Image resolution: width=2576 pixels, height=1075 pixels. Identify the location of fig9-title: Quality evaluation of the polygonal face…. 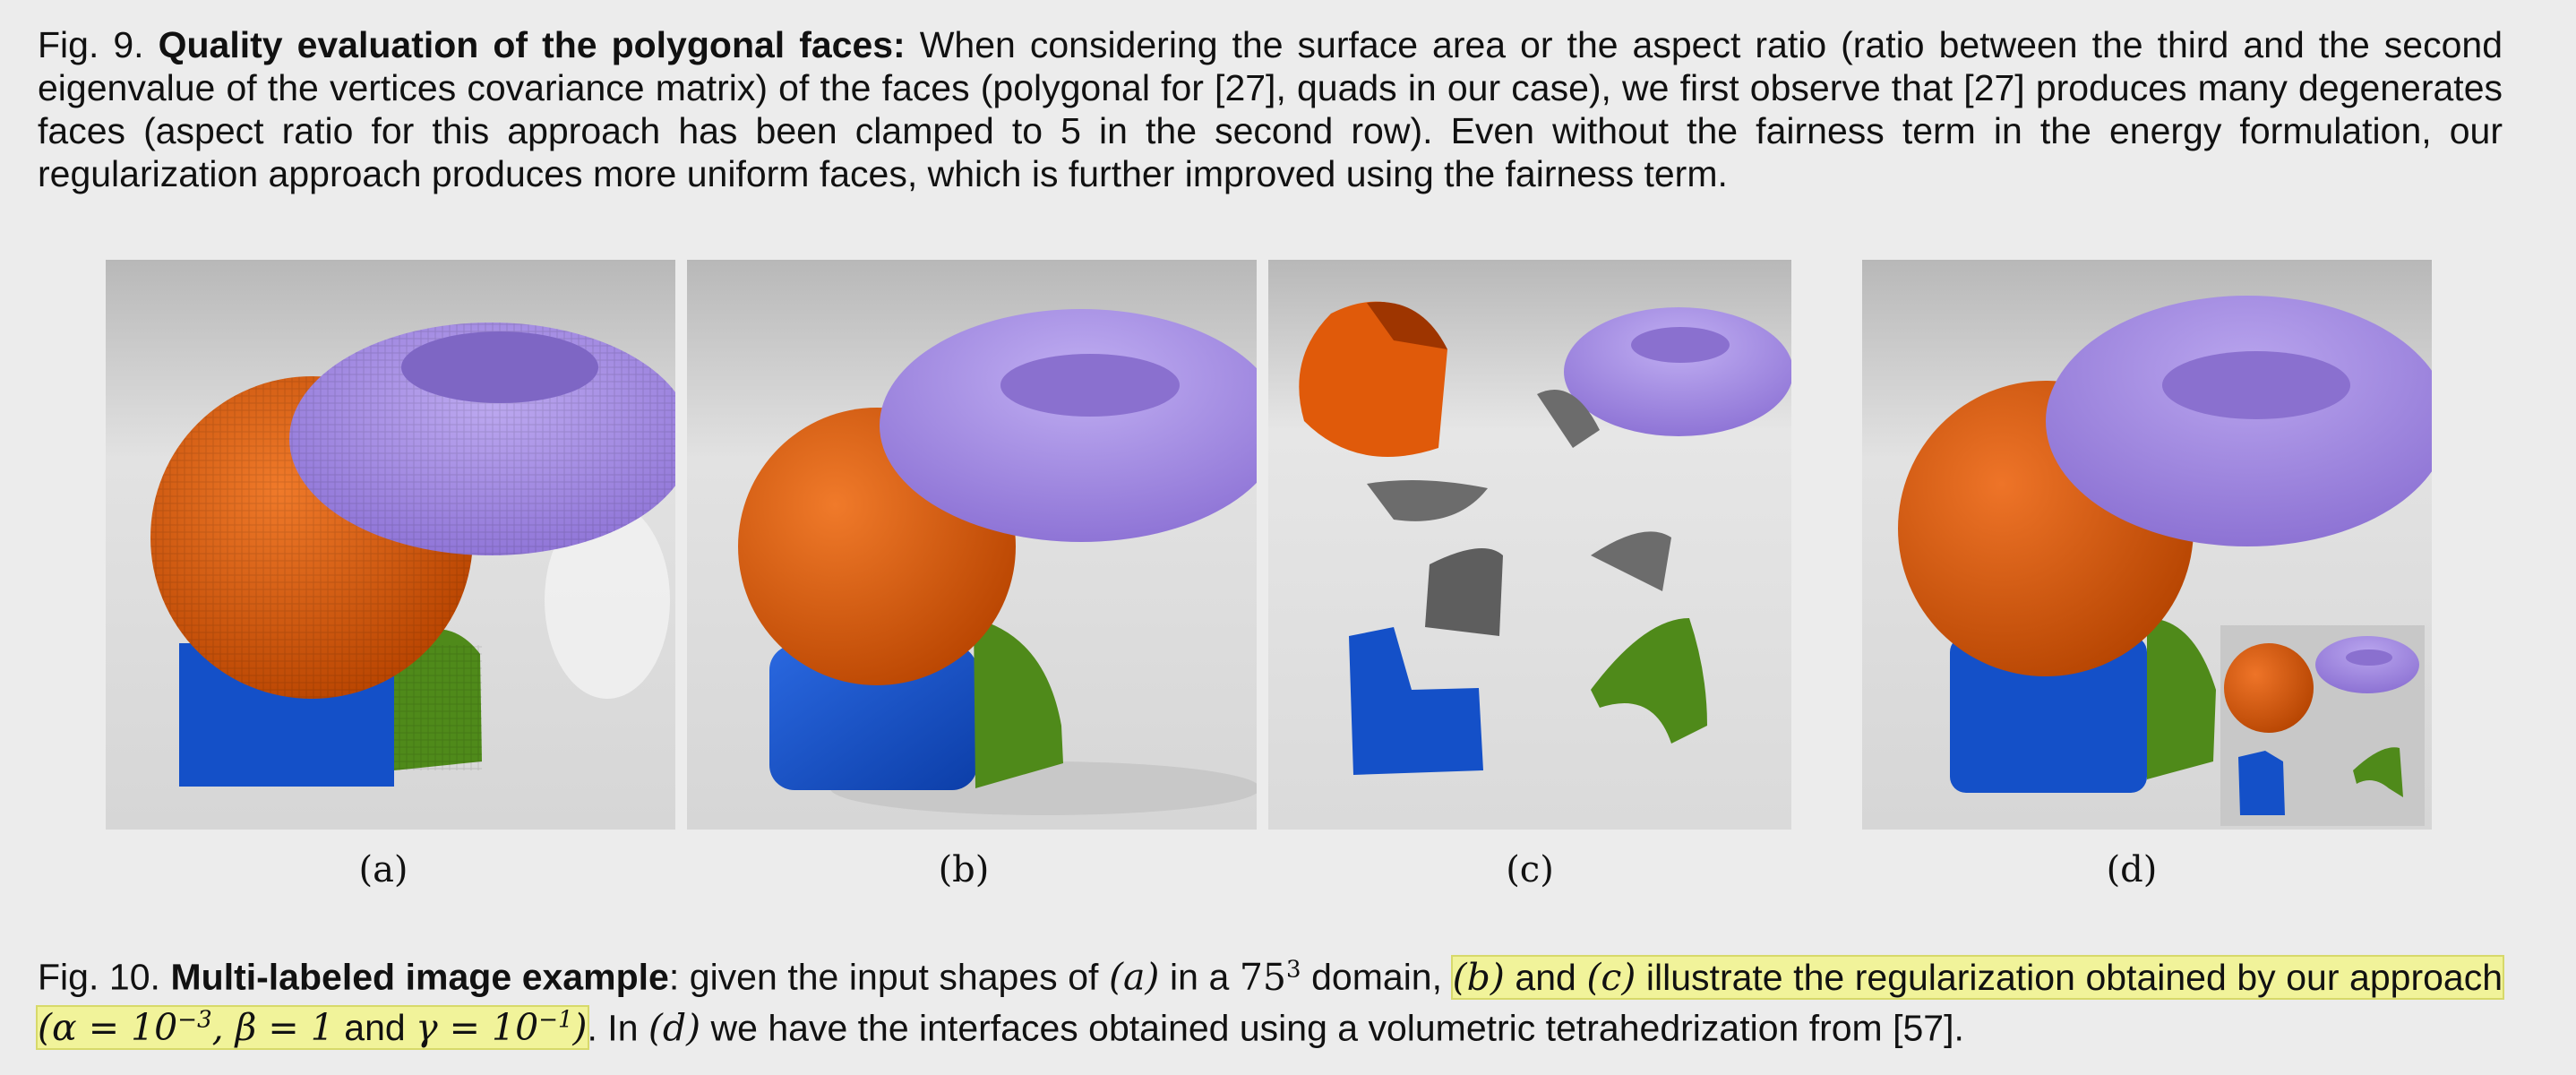
(532, 44).